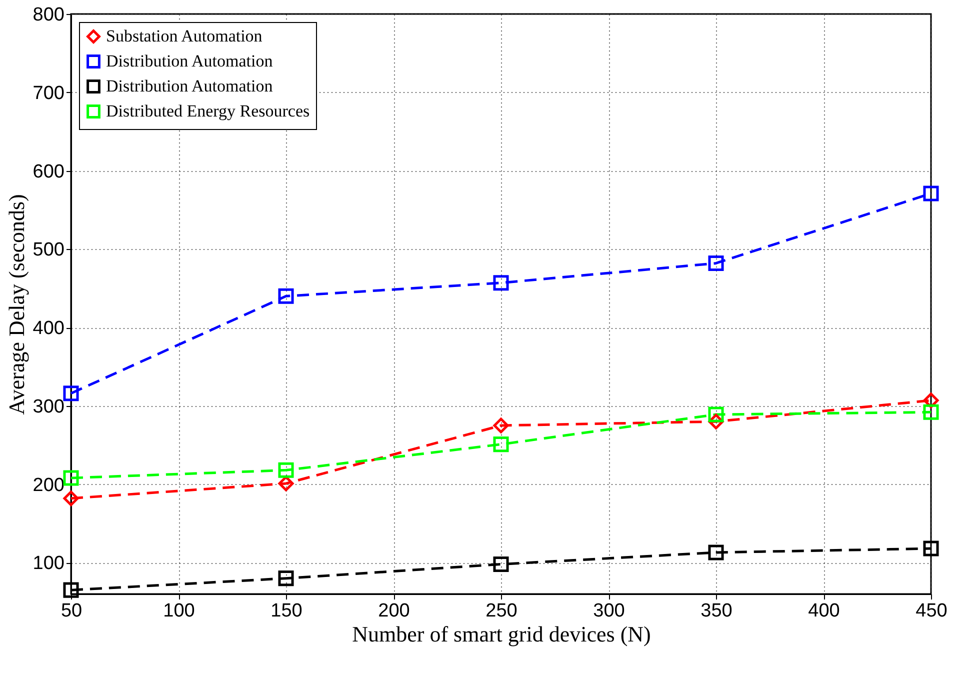 Image resolution: width=974 pixels, height=684 pixels. Describe the element at coordinates (502, 611) in the screenshot. I see `x-tick-label: 250` at that location.